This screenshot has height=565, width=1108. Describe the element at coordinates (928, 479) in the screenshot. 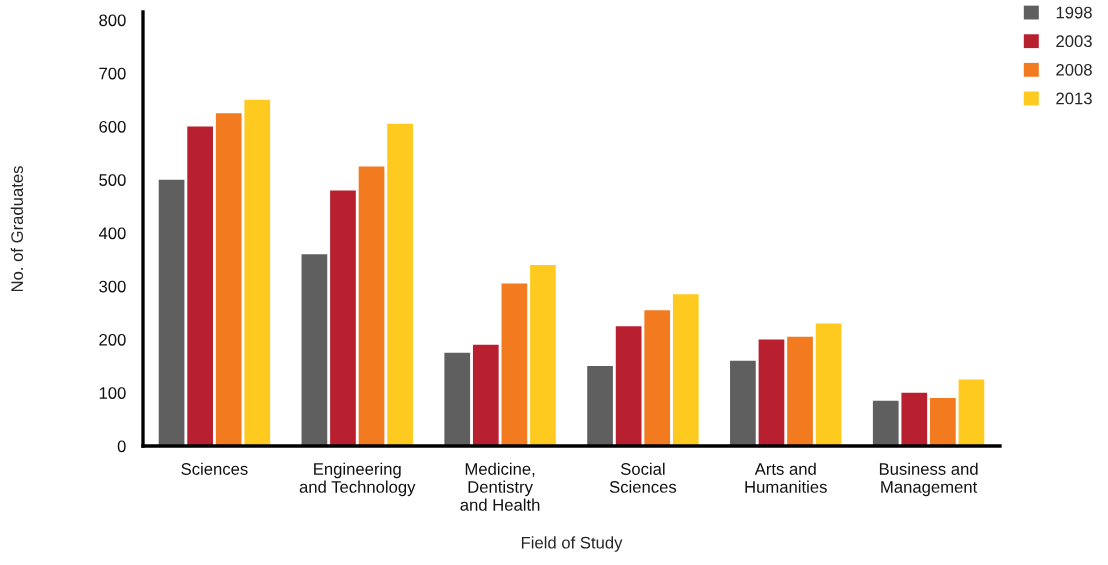

I see `x-tick-label: Business and Management` at that location.